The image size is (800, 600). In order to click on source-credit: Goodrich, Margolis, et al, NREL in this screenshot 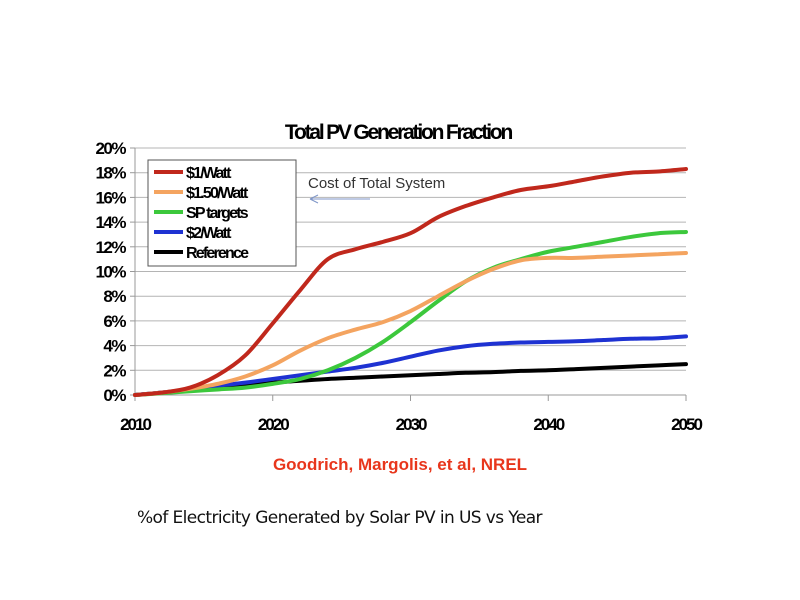, I will do `click(400, 464)`.